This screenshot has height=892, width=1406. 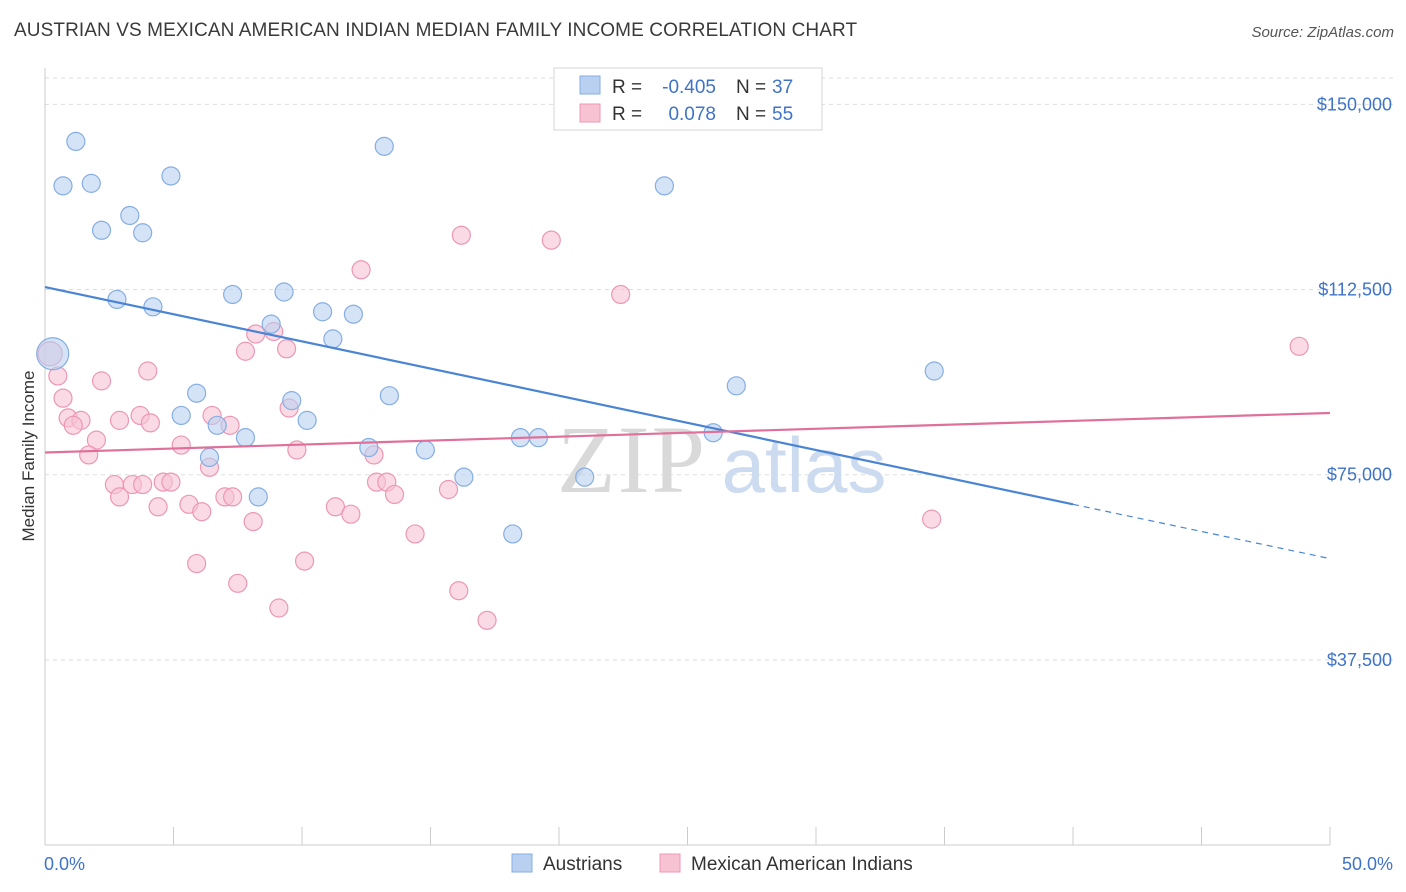 What do you see at coordinates (1359, 660) in the screenshot?
I see `y-tick-label: $37,500` at bounding box center [1359, 660].